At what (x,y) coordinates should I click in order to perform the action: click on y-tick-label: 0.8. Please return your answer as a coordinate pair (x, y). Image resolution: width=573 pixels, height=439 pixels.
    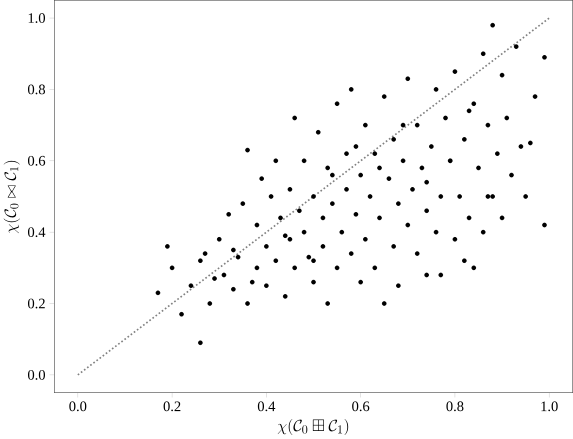
    Looking at the image, I should click on (37, 89).